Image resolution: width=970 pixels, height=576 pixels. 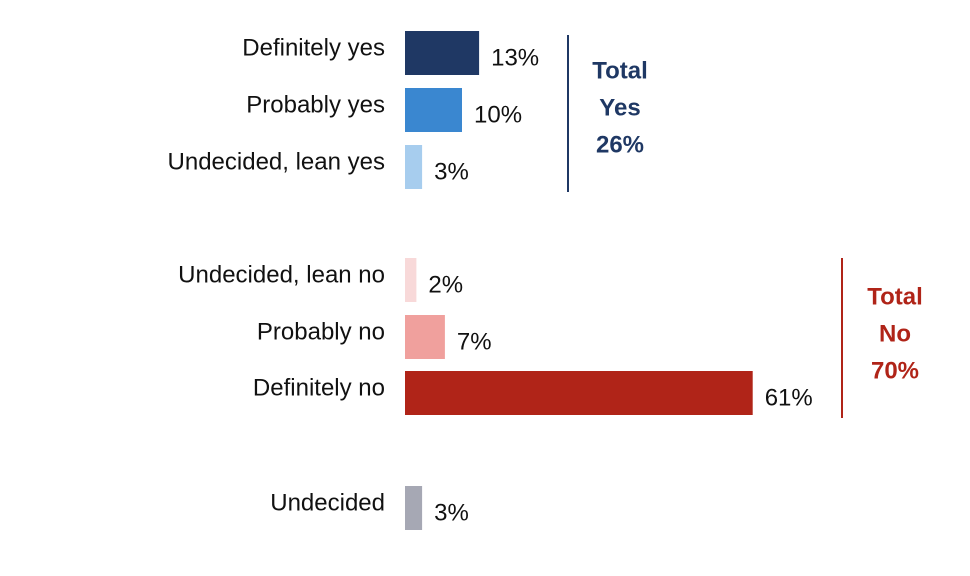 What do you see at coordinates (315, 104) in the screenshot?
I see `category-label: Probably yes` at bounding box center [315, 104].